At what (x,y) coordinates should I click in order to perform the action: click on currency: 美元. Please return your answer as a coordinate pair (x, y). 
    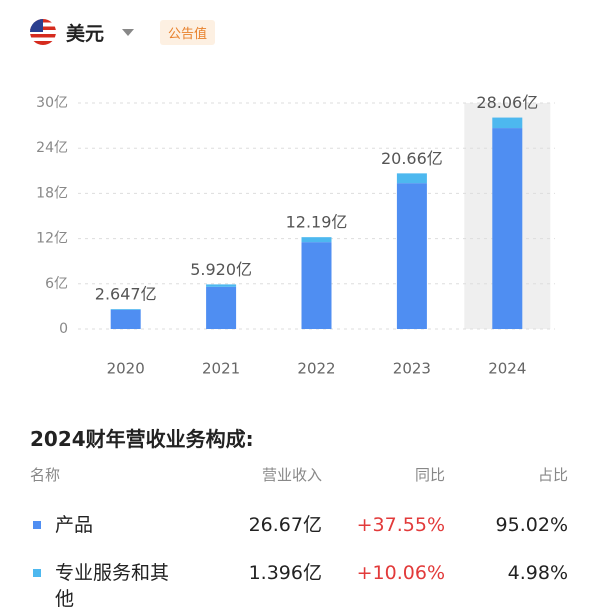
    Looking at the image, I should click on (85, 33).